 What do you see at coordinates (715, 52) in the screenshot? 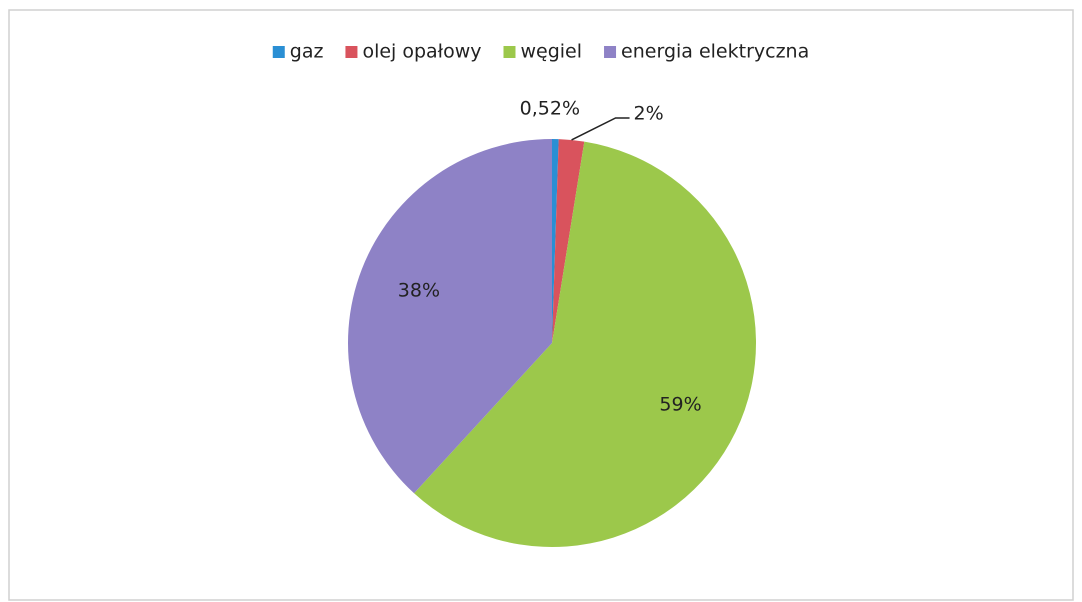
I see `legend-label: energia elektryczna` at bounding box center [715, 52].